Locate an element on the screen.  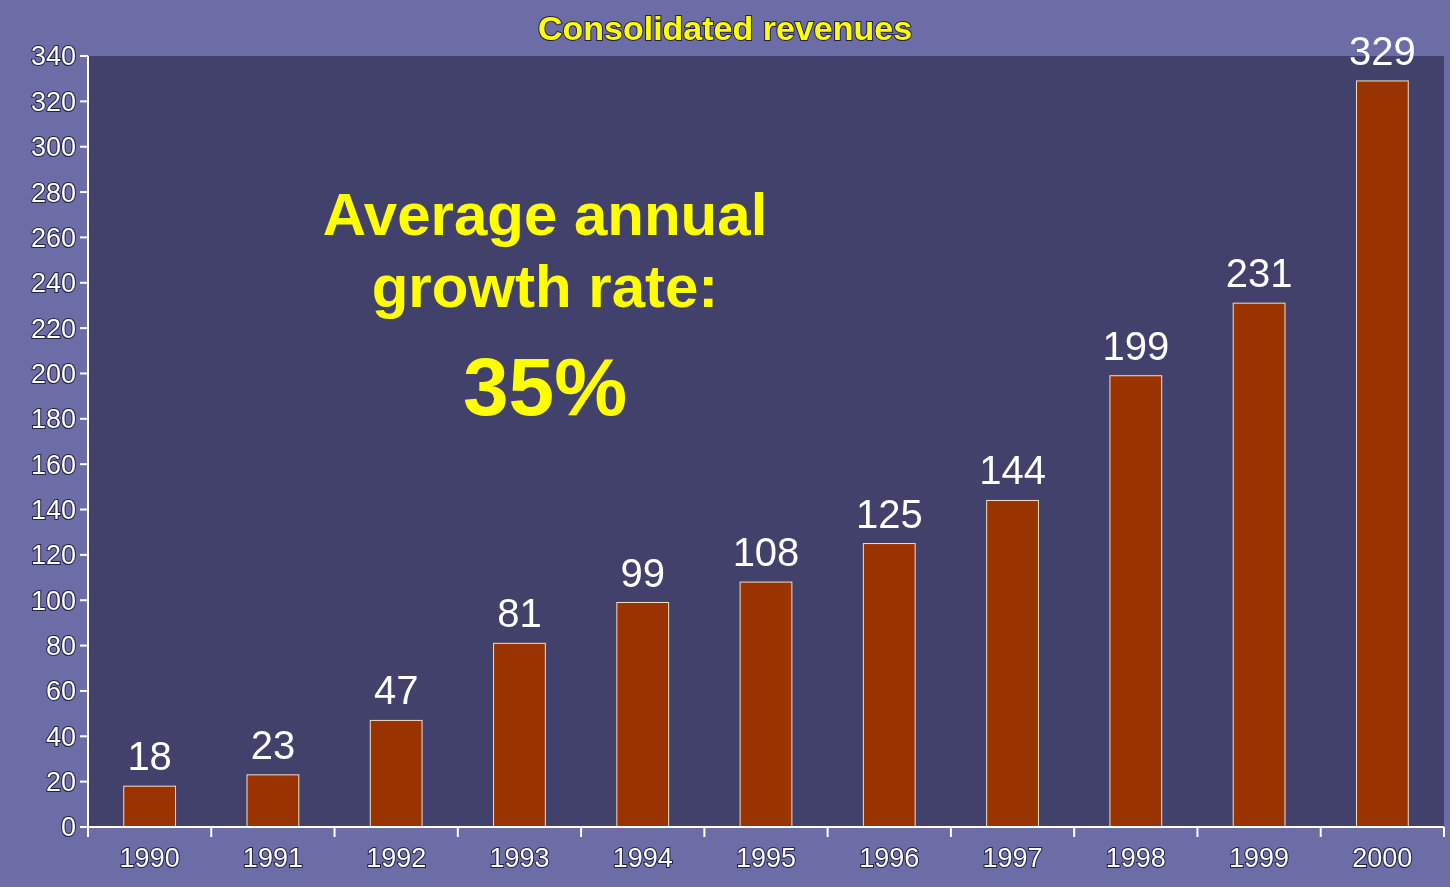
y-tick-label: 160 is located at coordinates (53, 464).